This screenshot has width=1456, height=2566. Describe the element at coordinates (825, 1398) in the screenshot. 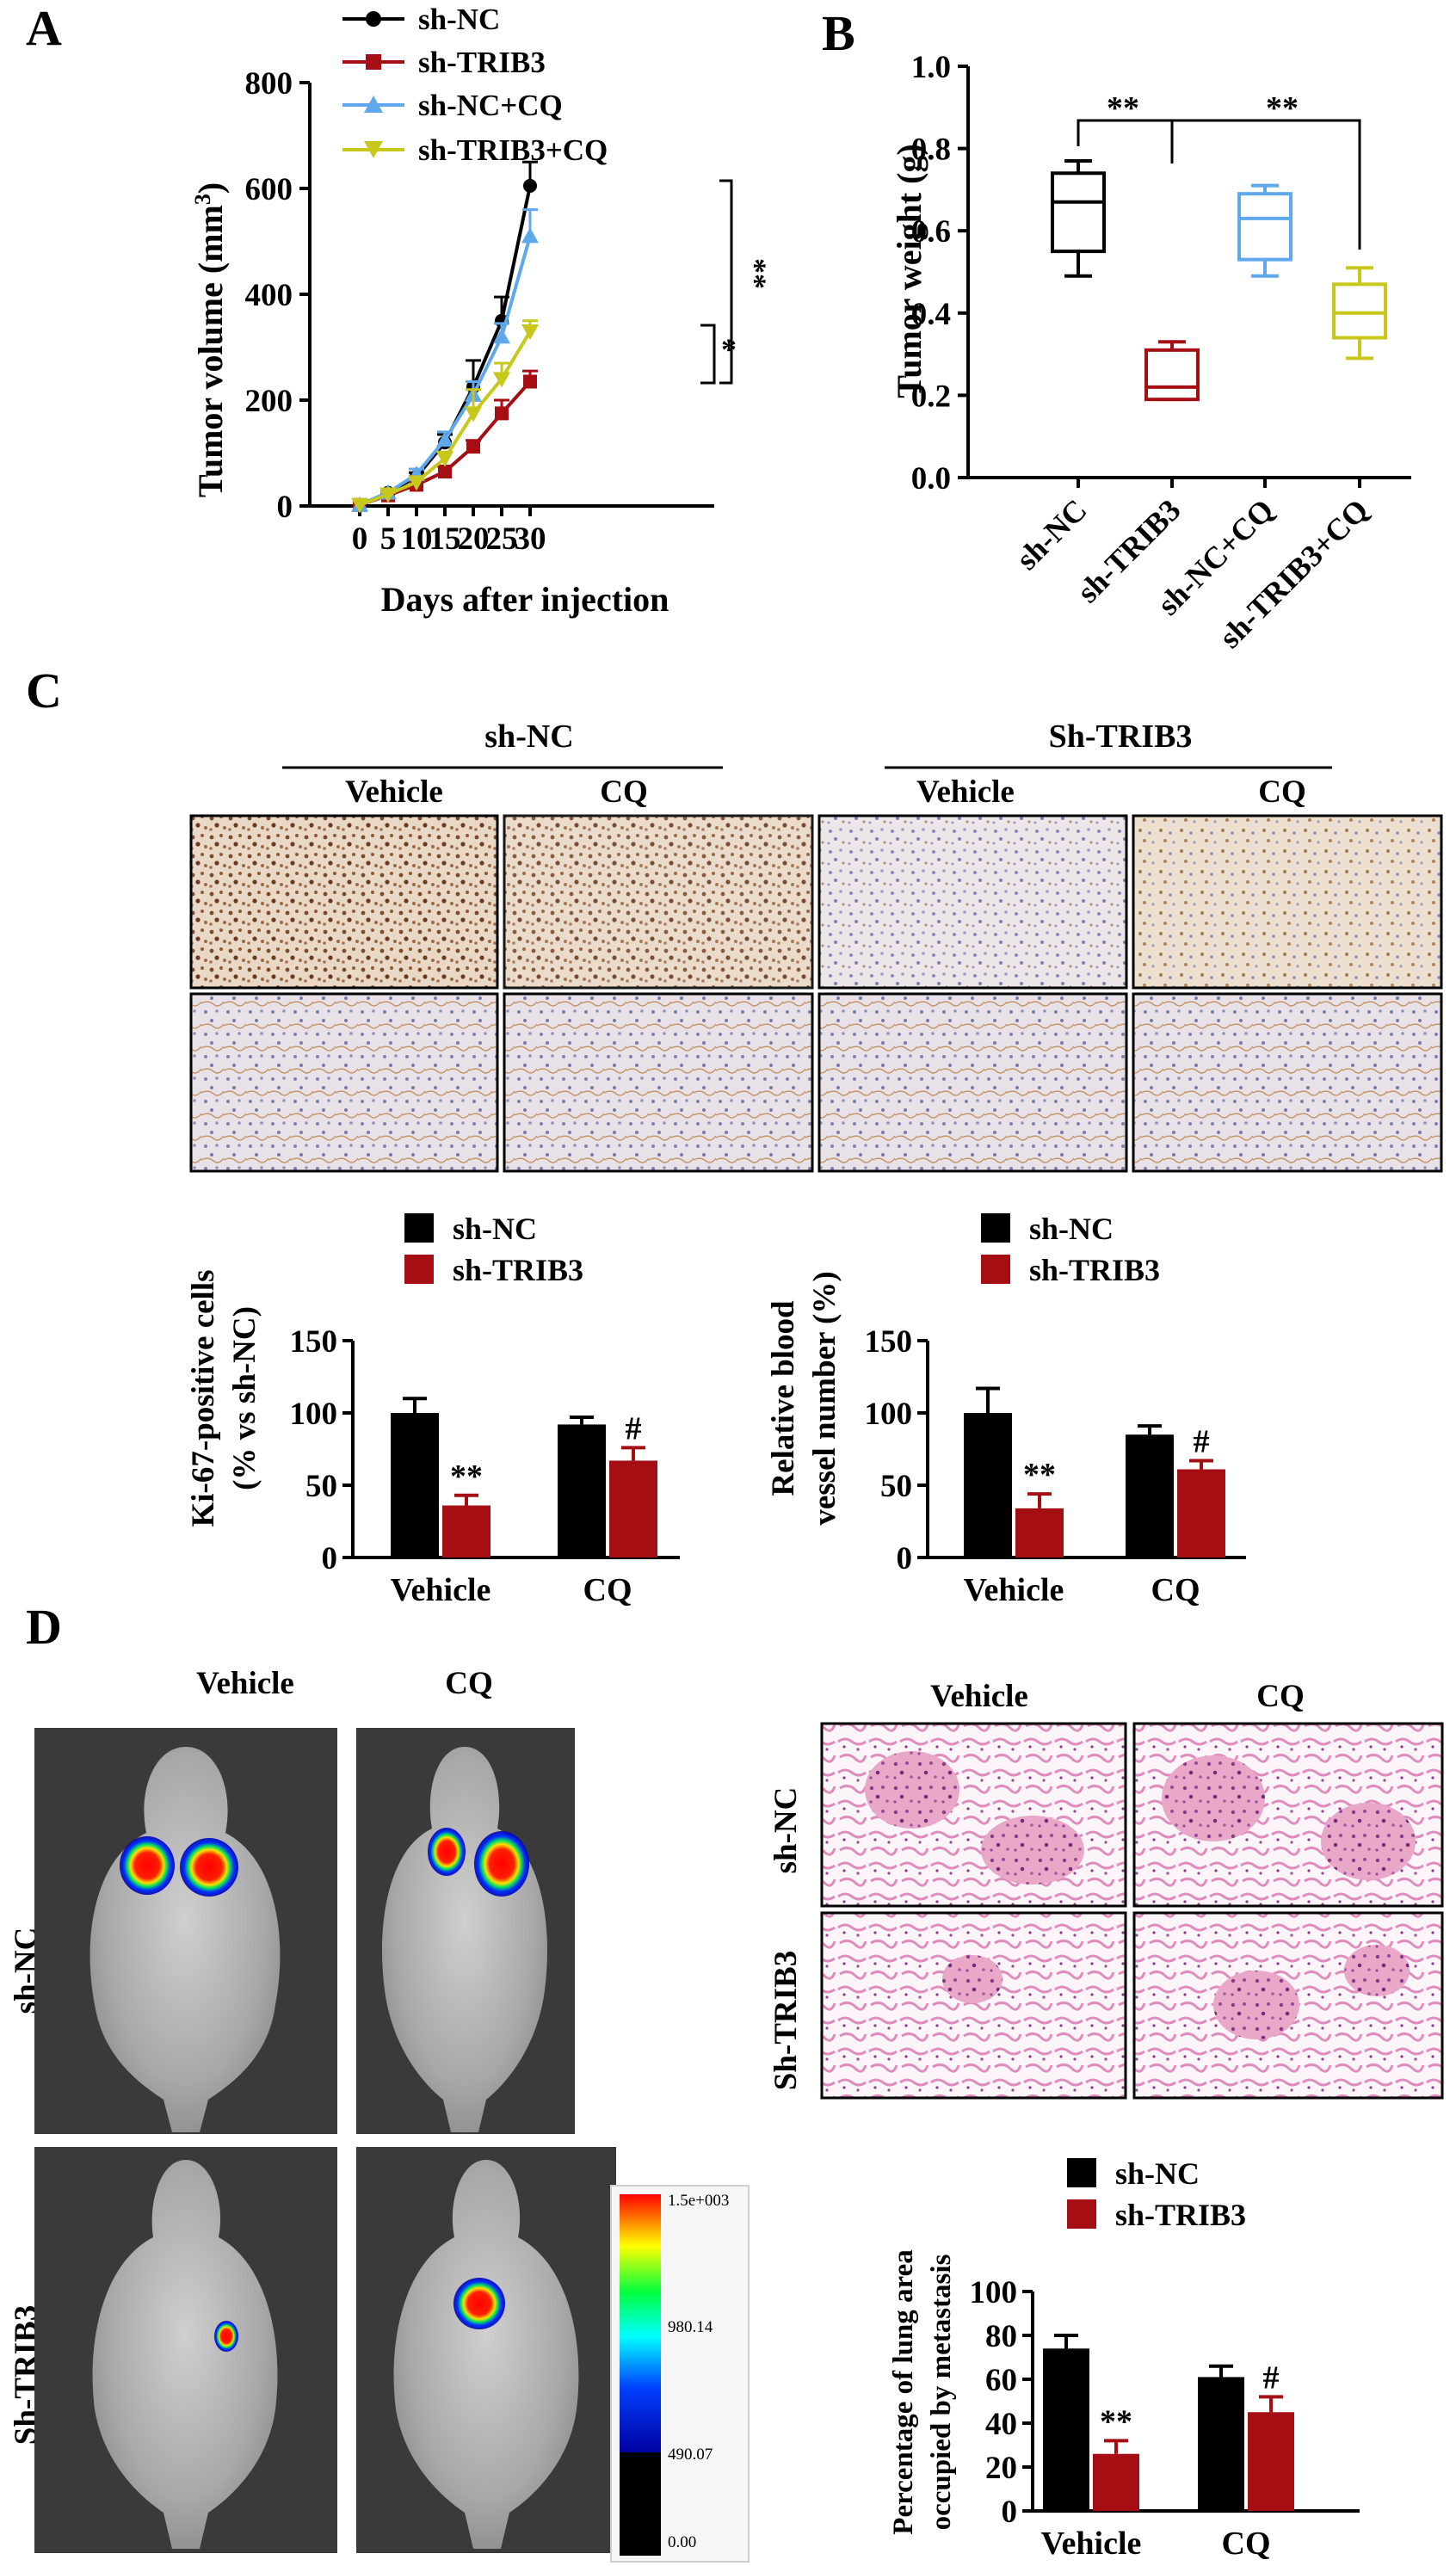

I see `y-axis-label-line2: vessel number (%)` at that location.